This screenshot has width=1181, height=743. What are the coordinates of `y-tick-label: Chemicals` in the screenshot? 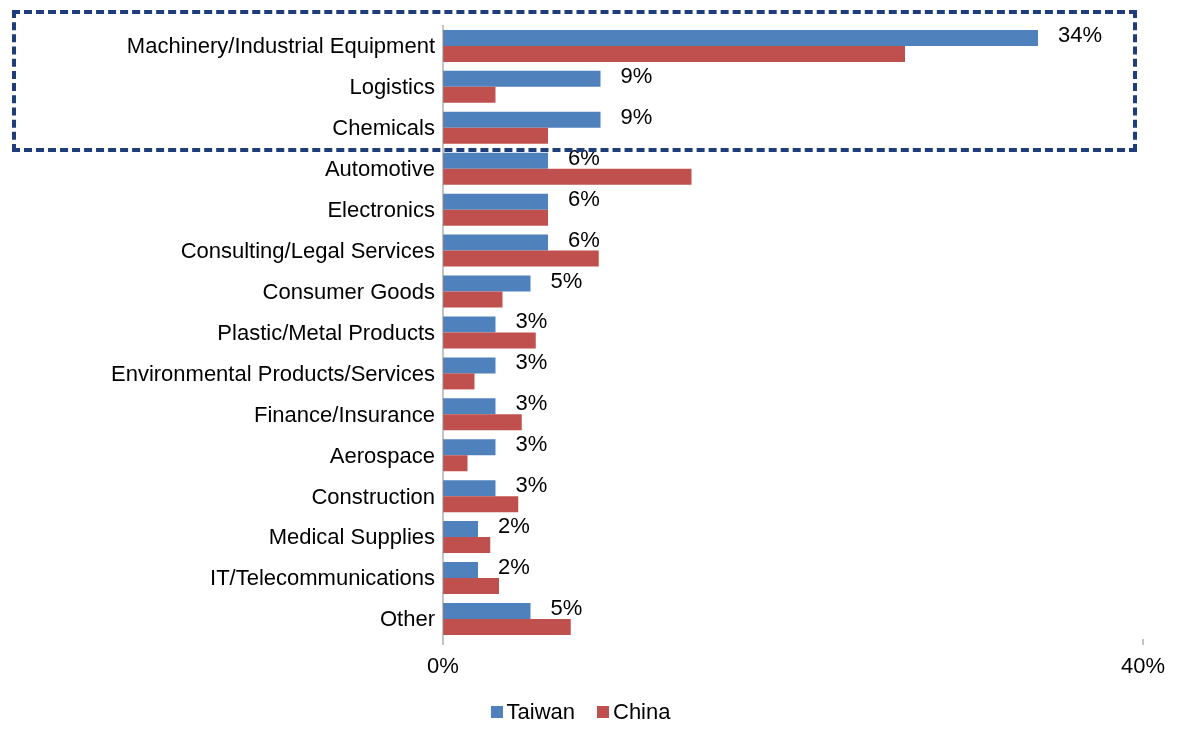 It's located at (383, 128).